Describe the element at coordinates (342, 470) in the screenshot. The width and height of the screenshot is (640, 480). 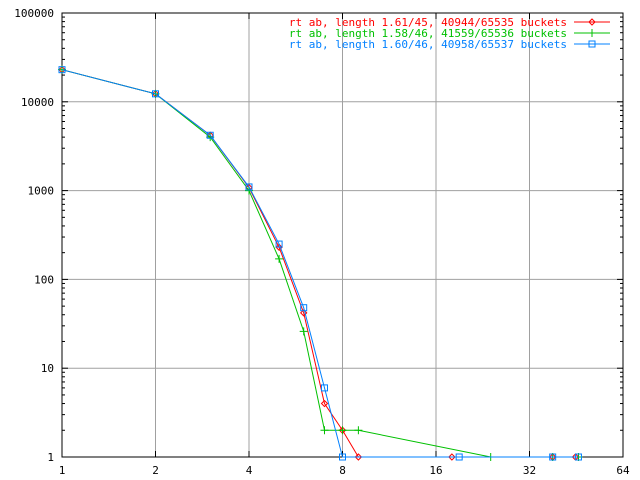
I see `x-tick-label: 8` at that location.